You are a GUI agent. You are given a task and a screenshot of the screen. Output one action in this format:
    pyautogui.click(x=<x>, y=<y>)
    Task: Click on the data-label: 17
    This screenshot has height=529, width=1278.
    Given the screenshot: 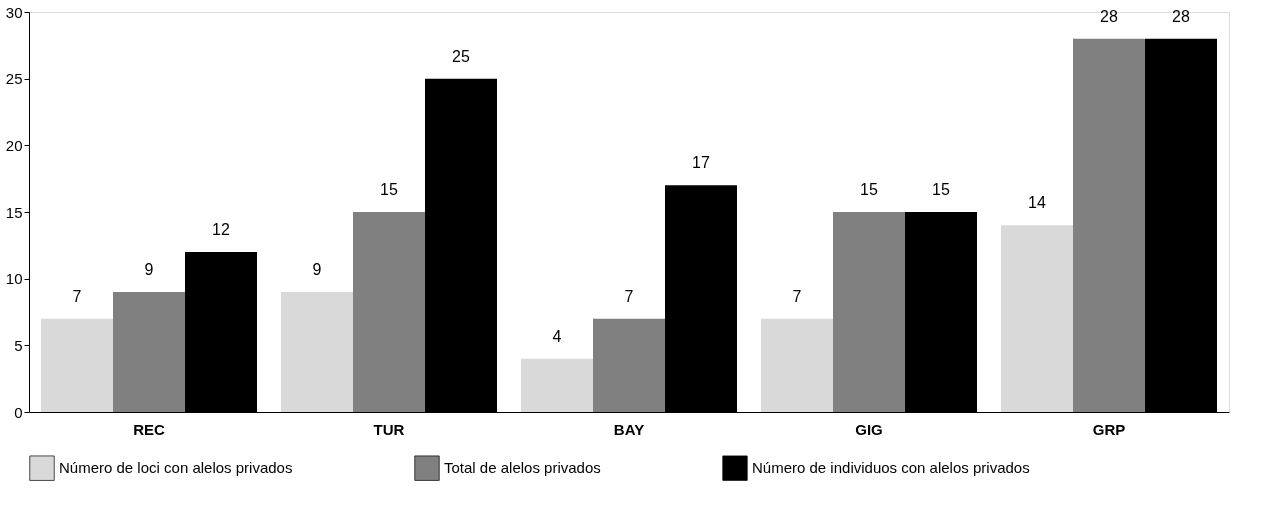 What is the action you would take?
    pyautogui.click(x=701, y=163)
    